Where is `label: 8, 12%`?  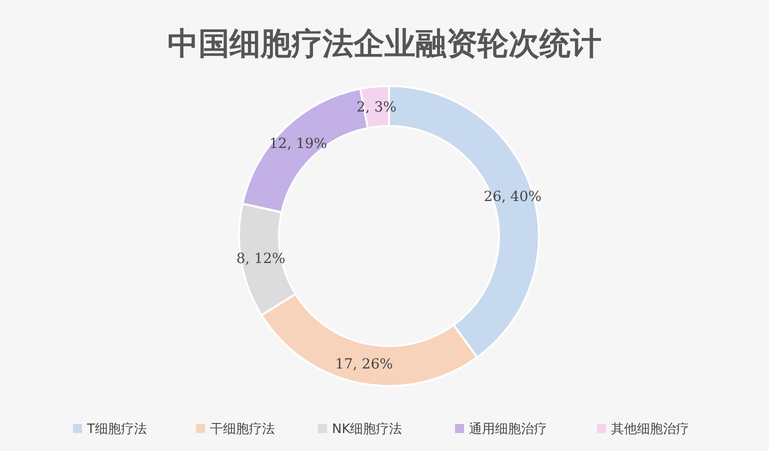 label: 8, 12% is located at coordinates (261, 258).